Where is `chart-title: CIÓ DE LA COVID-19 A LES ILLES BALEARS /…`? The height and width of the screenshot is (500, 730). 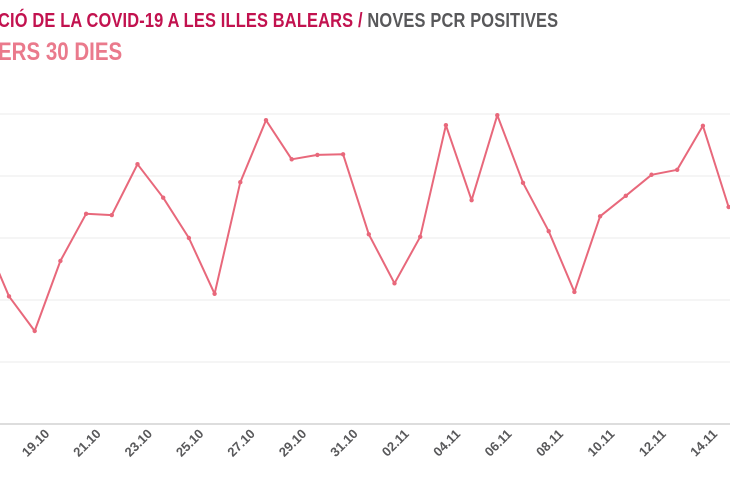
chart-title: CIÓ DE LA COVID-19 A LES ILLES BALEARS /… is located at coordinates (279, 21).